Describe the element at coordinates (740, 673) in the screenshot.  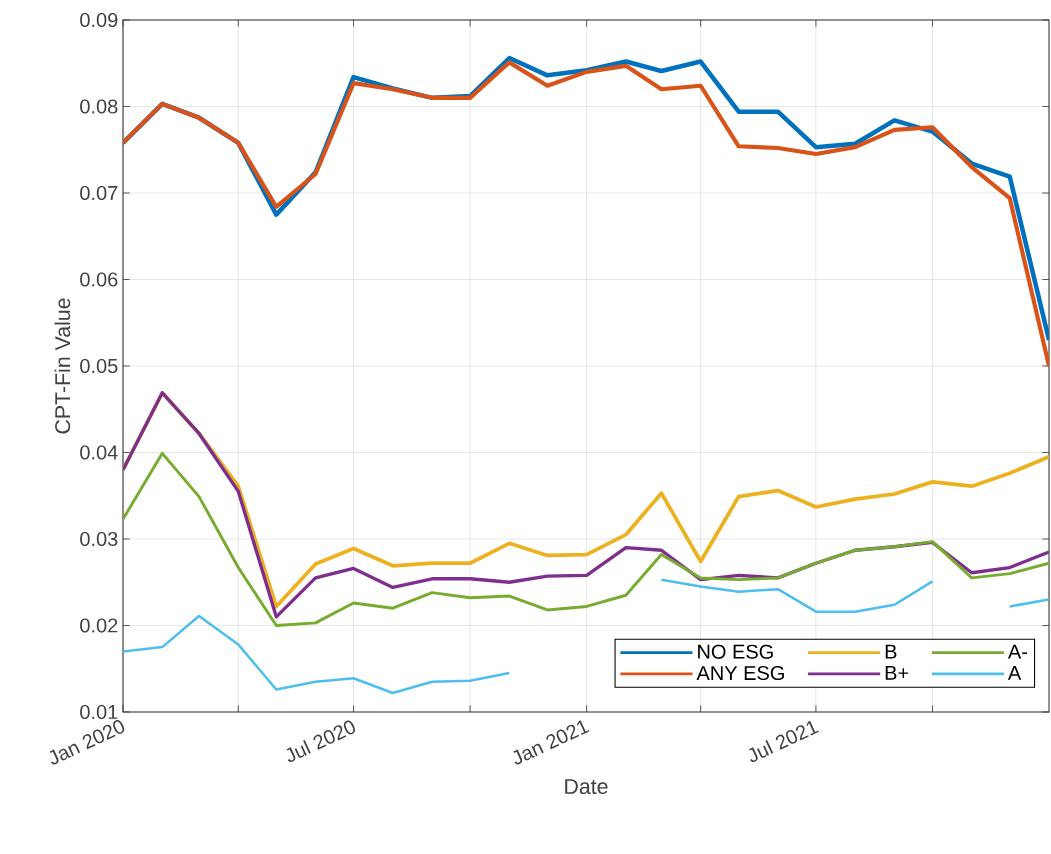
I see `legend-label: ANY ESG` at that location.